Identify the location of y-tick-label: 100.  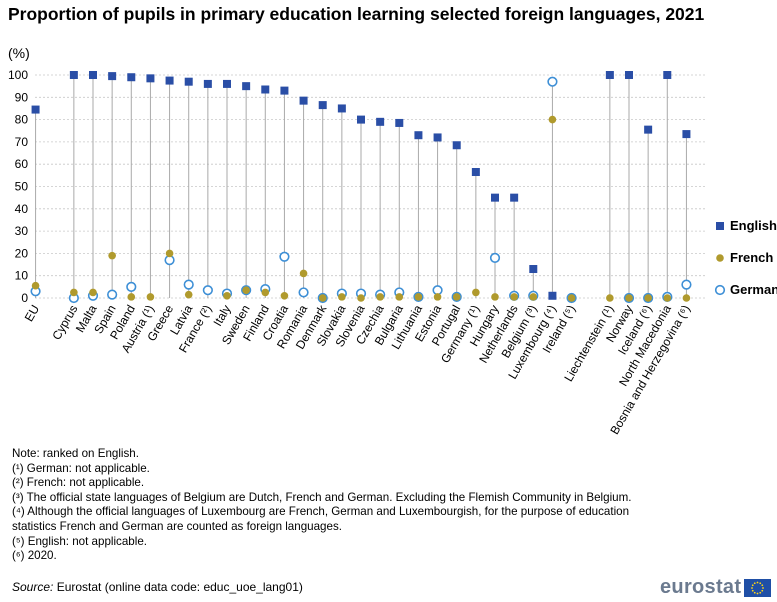
(18, 75).